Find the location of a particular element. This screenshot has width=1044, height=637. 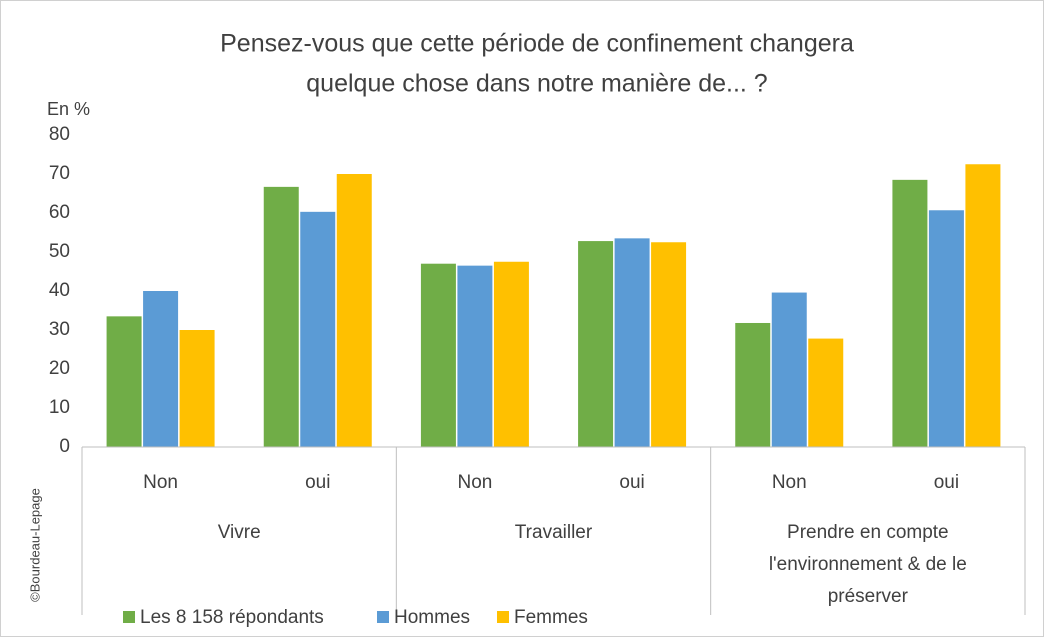

y-axis-label: En % is located at coordinates (68, 109).